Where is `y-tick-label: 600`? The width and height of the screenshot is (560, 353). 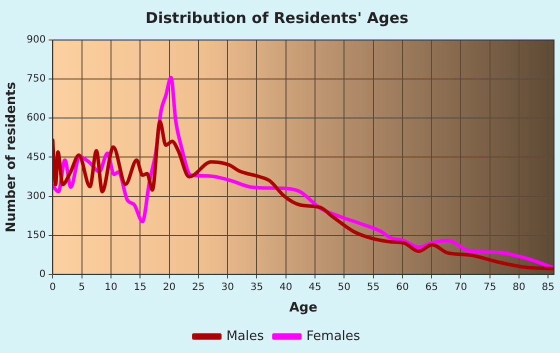
y-tick-label: 600 is located at coordinates (36, 118).